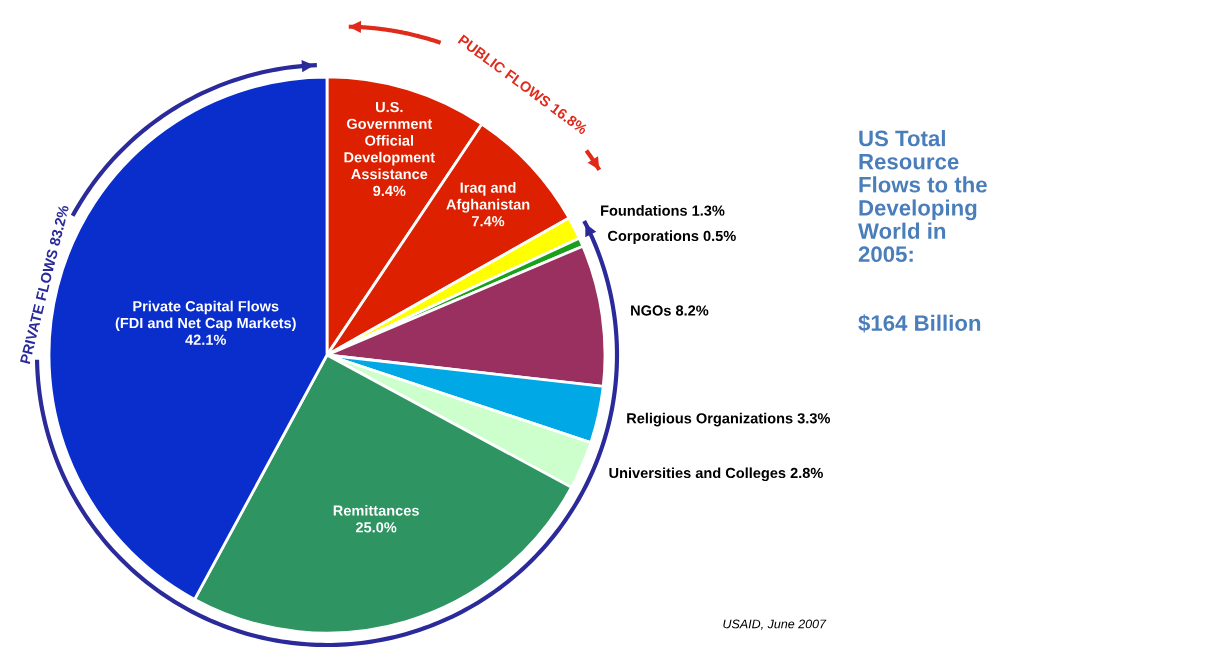 The height and width of the screenshot is (669, 1226). Describe the element at coordinates (729, 419) in the screenshot. I see `slice-label: Religious Organizations 3.3%` at that location.